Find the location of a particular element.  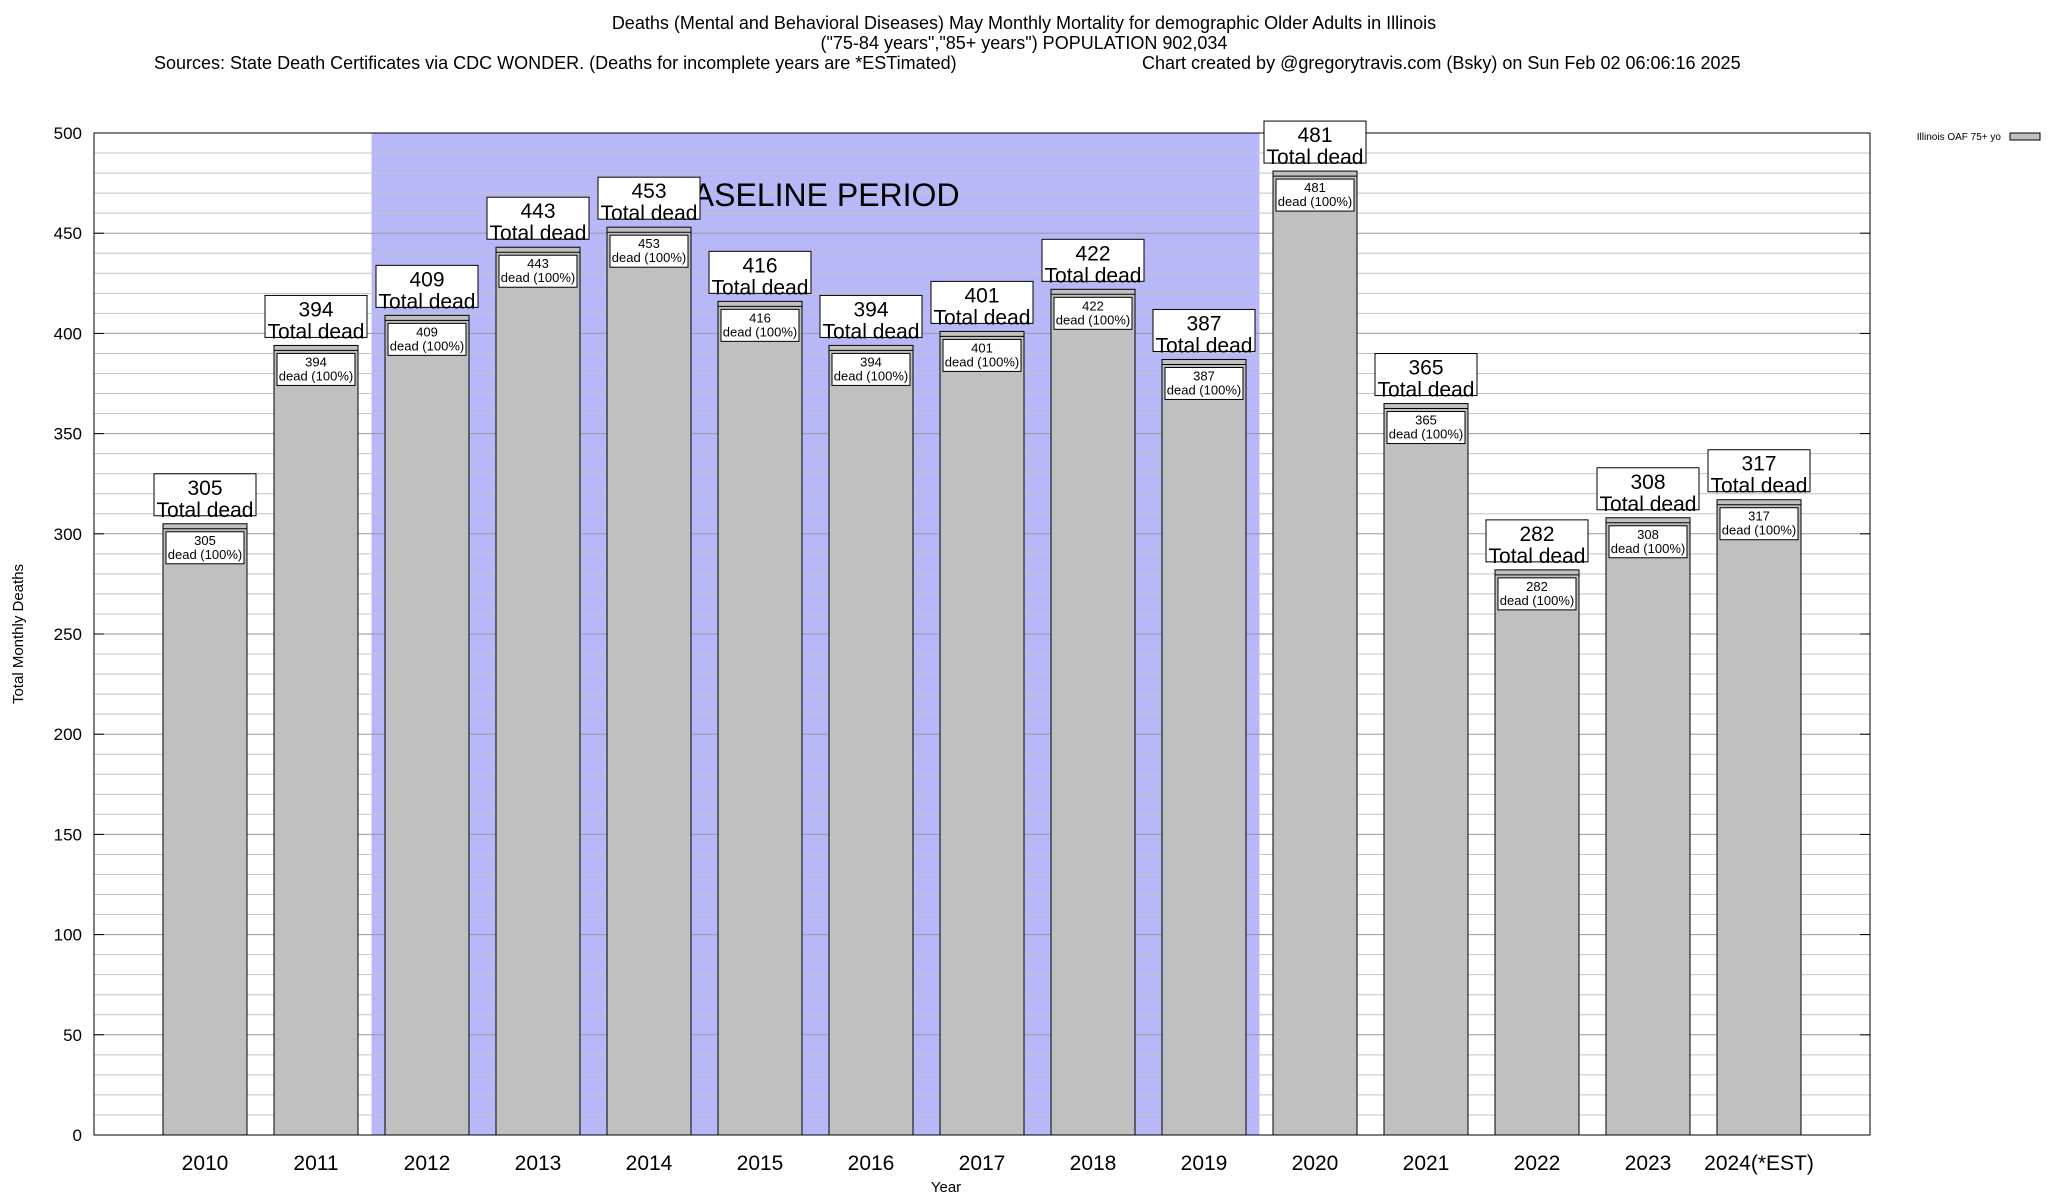

inner-data-label-value: 308 is located at coordinates (1648, 534).